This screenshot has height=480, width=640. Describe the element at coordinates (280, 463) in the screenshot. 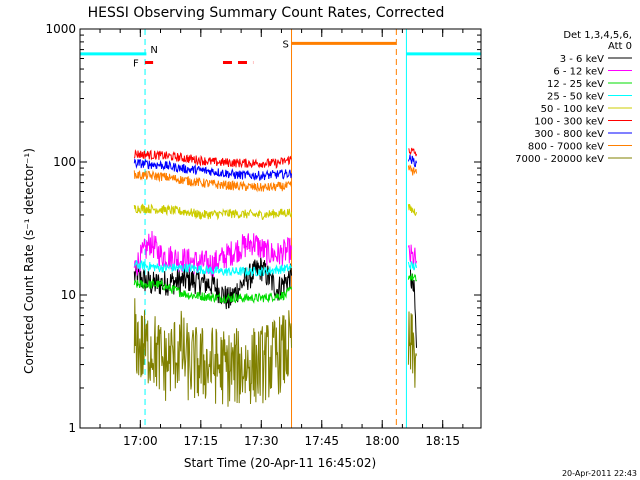

I see `x-axis-label: Start Time (20-Apr-11 16:45:02)` at that location.